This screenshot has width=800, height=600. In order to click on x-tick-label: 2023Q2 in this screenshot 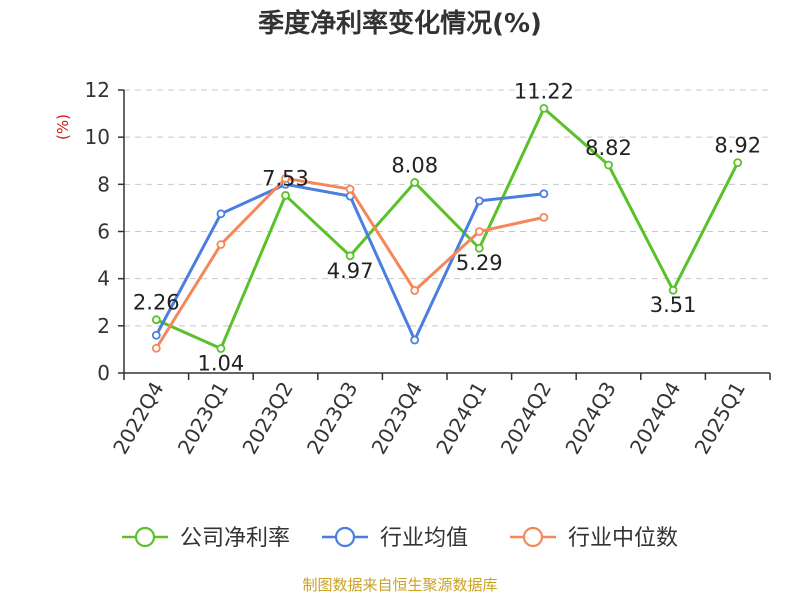, I will do `click(267, 418)`.